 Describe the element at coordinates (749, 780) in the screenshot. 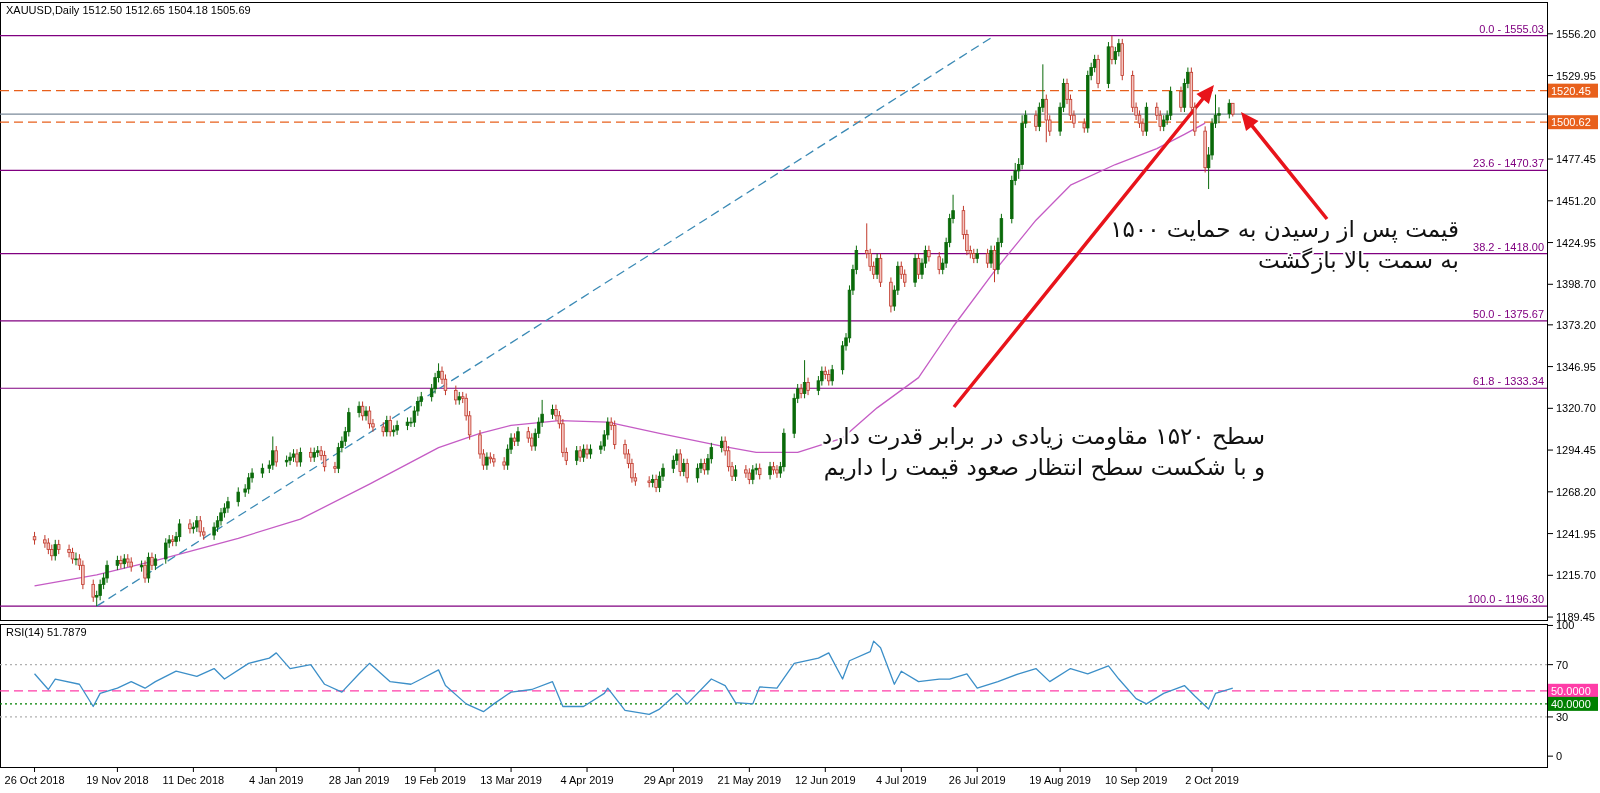

I see `x-tick-label: 21 May 2019` at that location.